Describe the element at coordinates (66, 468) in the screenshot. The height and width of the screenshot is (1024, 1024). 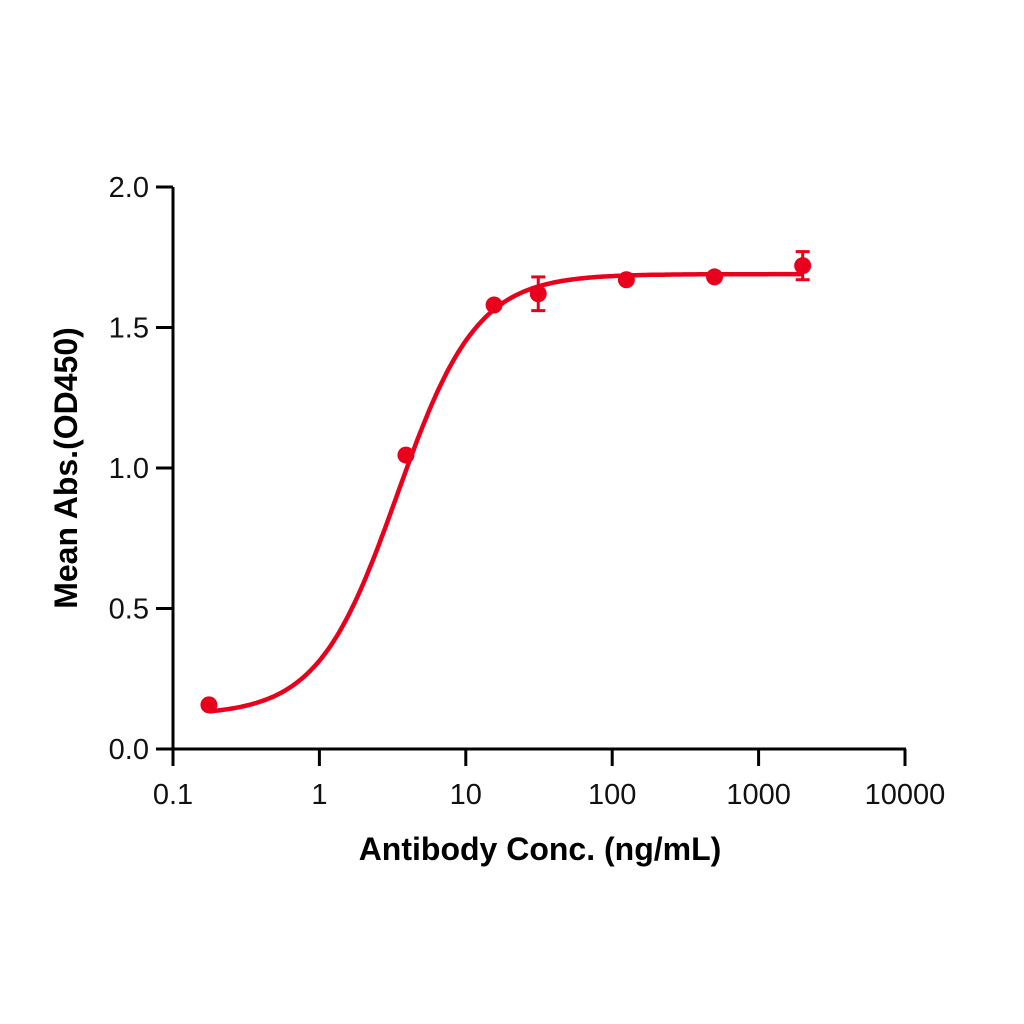
I see `y-axis-title: Mean Abs.(OD450)` at that location.